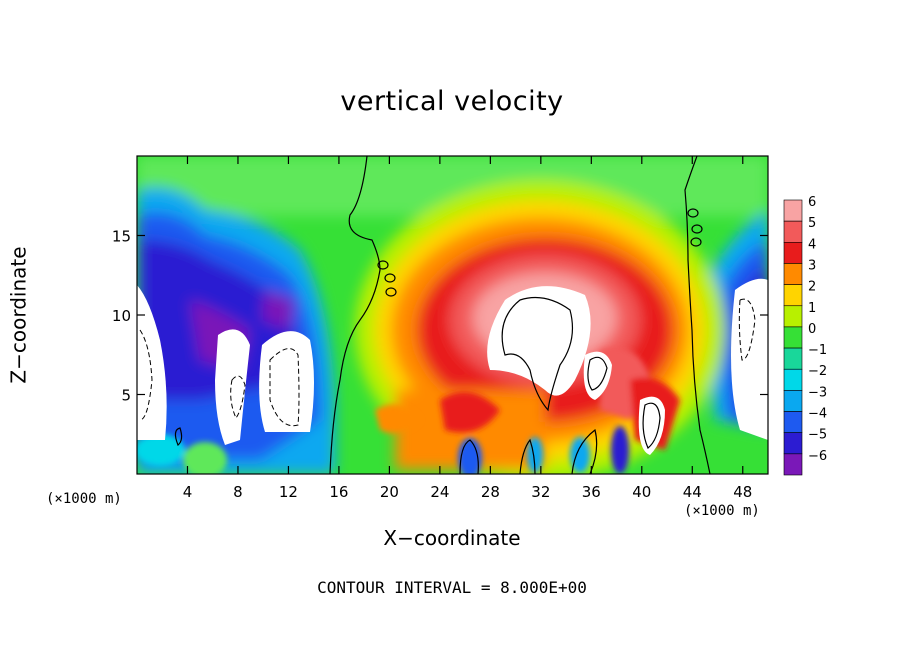  What do you see at coordinates (18, 315) in the screenshot?
I see `y-axis-label: Z−coordinate` at bounding box center [18, 315].